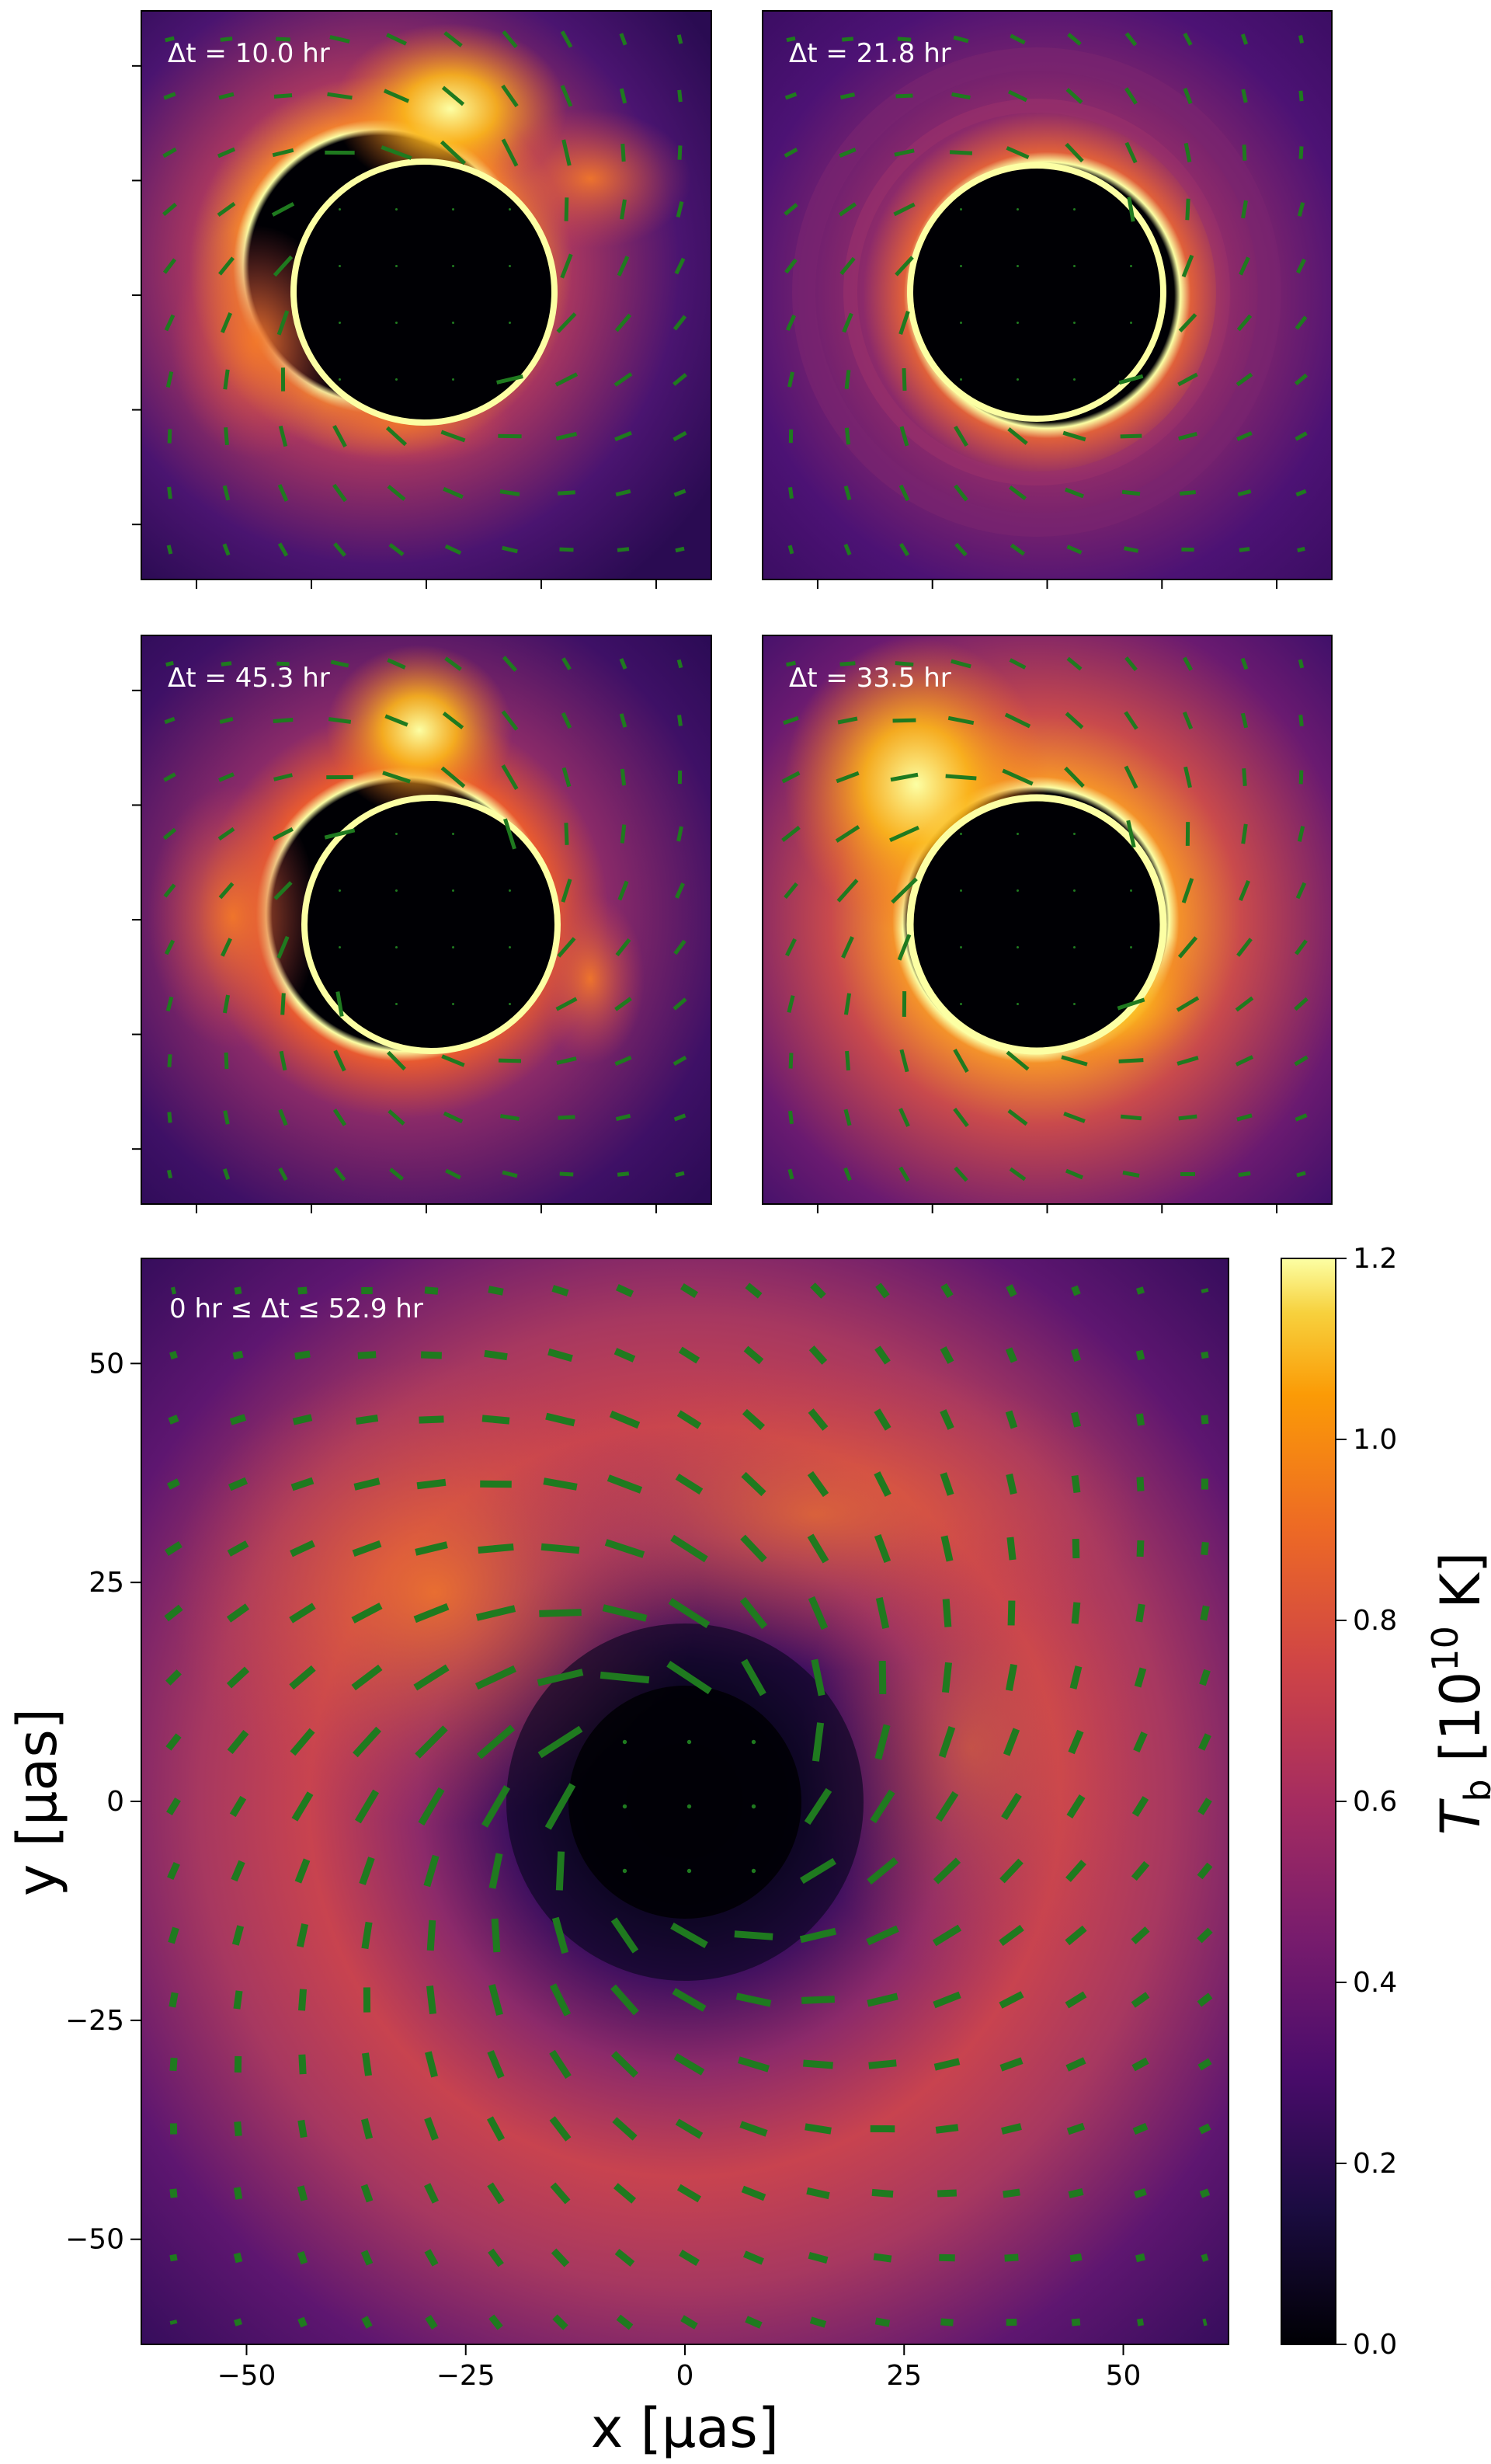  I want to click on y-axis-label: y [μas], so click(37, 1802).